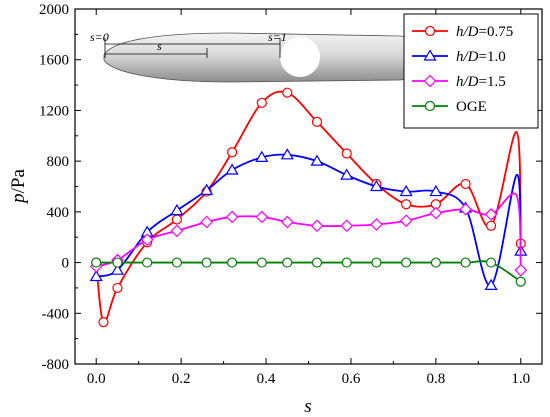  What do you see at coordinates (54, 187) in the screenshot?
I see `y-tick-labels: -800 -400 0 400 800 1200 1600 2000` at bounding box center [54, 187].